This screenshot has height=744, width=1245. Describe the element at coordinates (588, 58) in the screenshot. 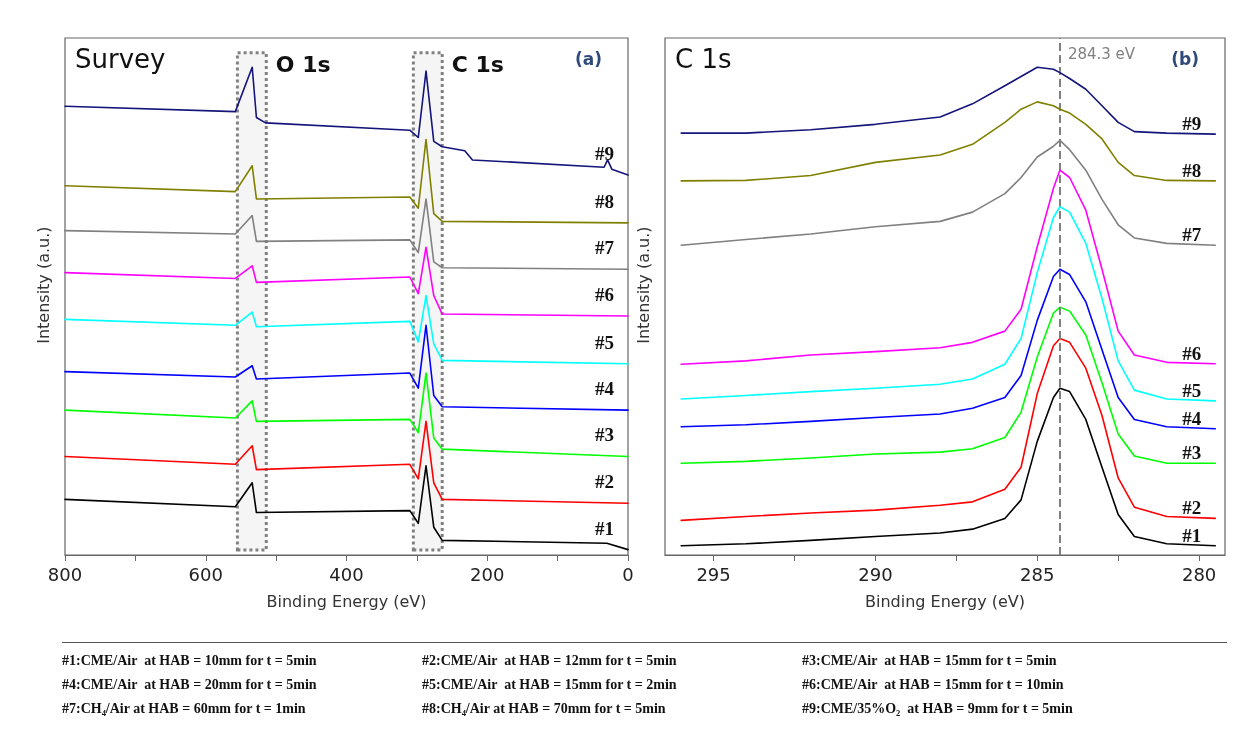

I see `annotation: (a)` at that location.